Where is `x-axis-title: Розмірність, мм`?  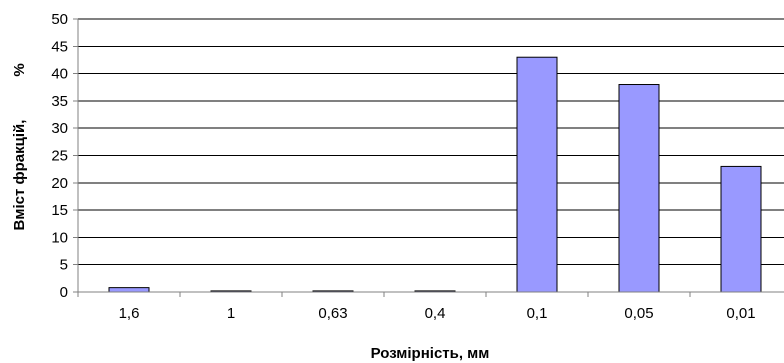 x-axis-title: Розмірність, мм is located at coordinates (430, 353).